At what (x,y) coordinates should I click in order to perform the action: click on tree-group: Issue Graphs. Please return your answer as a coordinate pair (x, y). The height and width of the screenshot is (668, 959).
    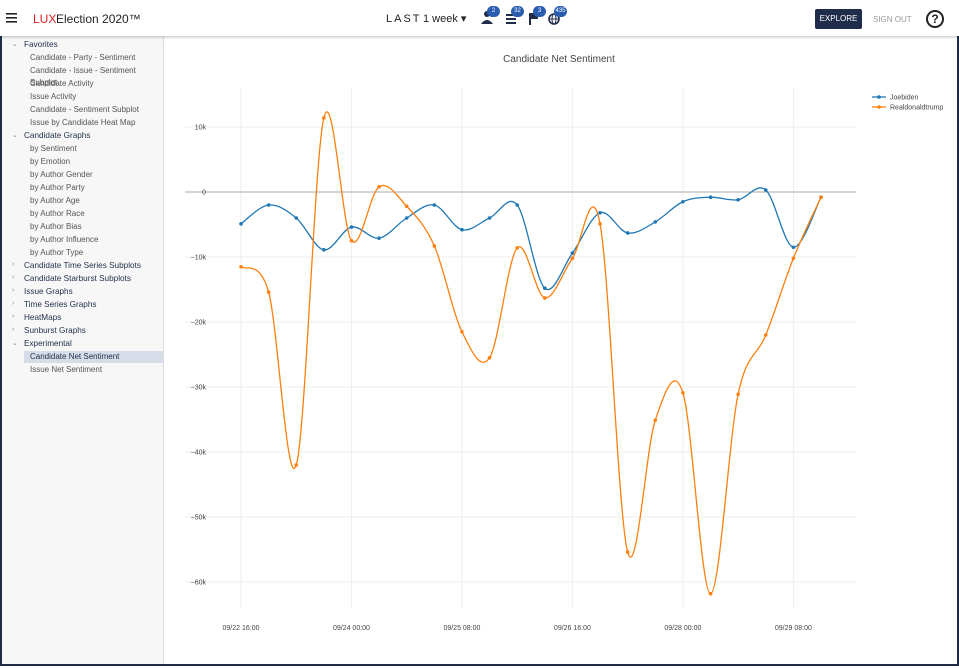
    Looking at the image, I should click on (48, 291).